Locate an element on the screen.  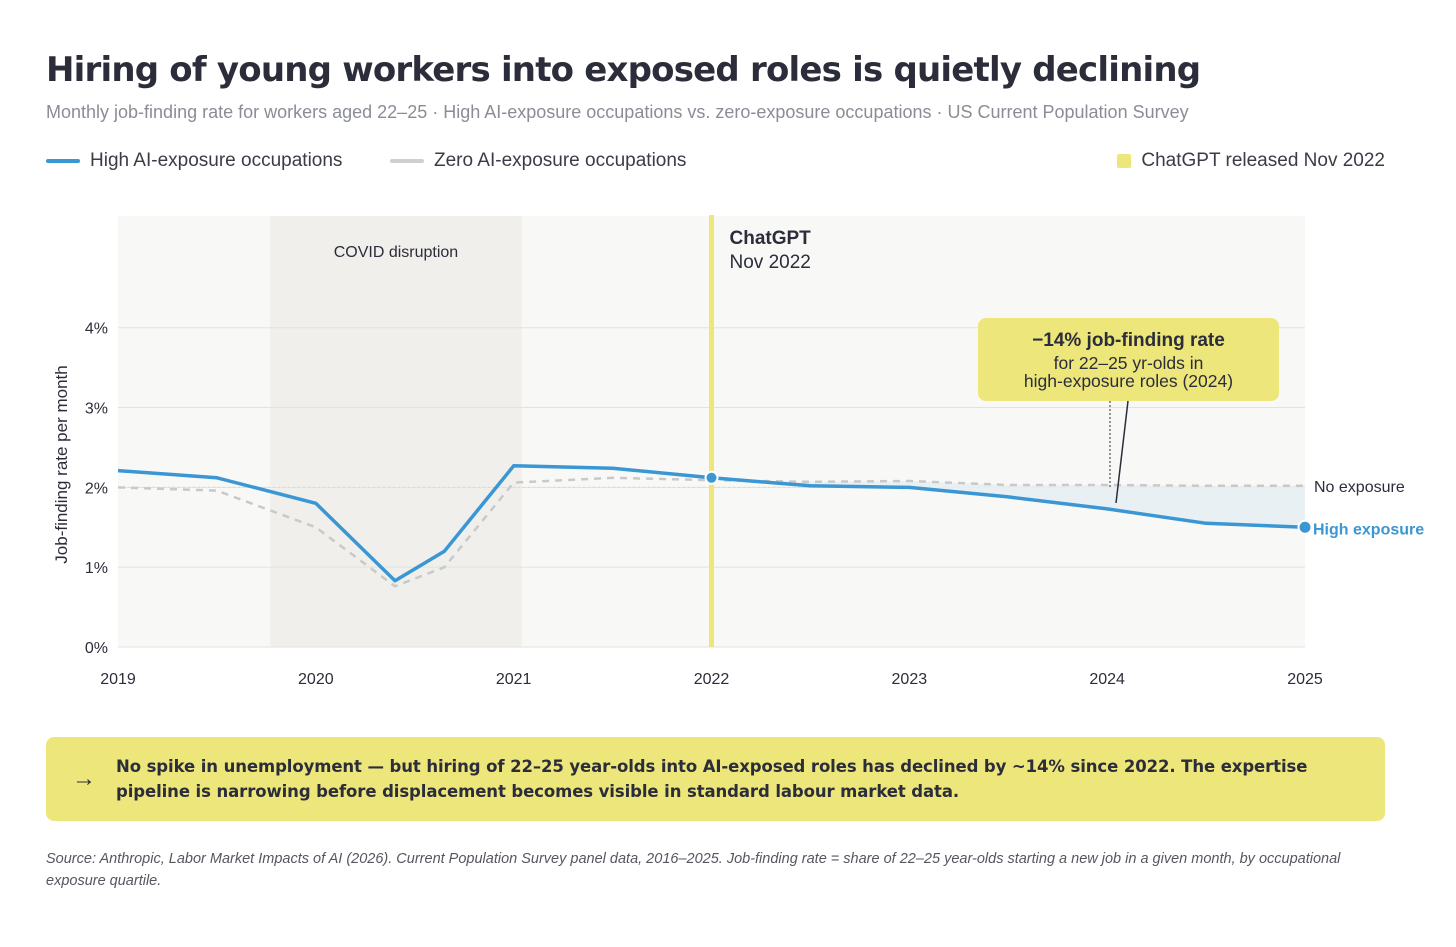
annotation-line-1: for 22–25 yr-olds in is located at coordinates (1129, 363).